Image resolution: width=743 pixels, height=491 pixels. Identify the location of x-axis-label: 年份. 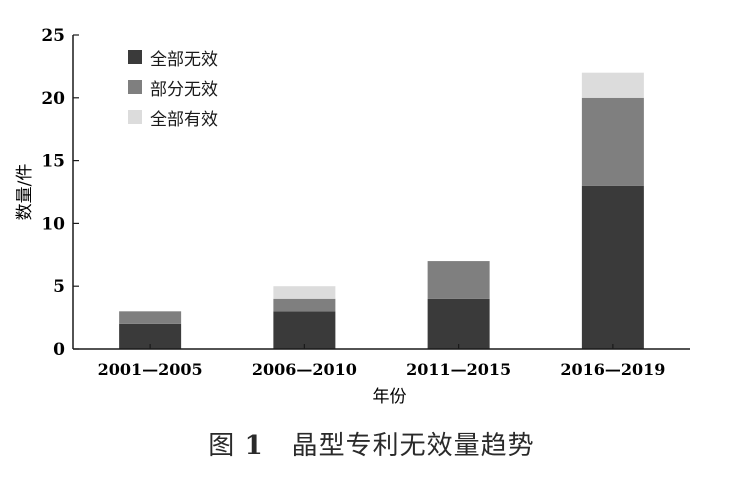
(390, 397).